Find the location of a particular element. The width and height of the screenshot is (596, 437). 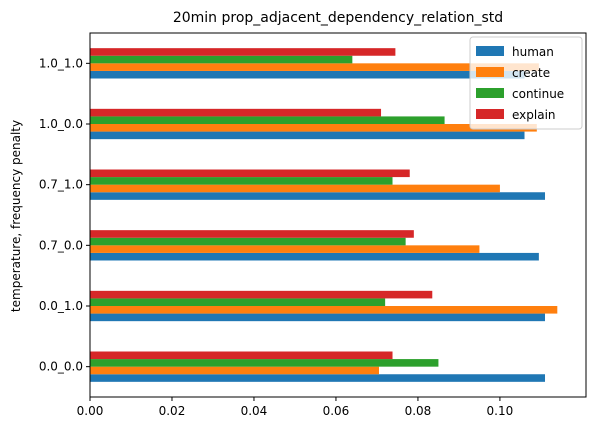

y-tick-label: 1.0_1.0 is located at coordinates (61, 63).